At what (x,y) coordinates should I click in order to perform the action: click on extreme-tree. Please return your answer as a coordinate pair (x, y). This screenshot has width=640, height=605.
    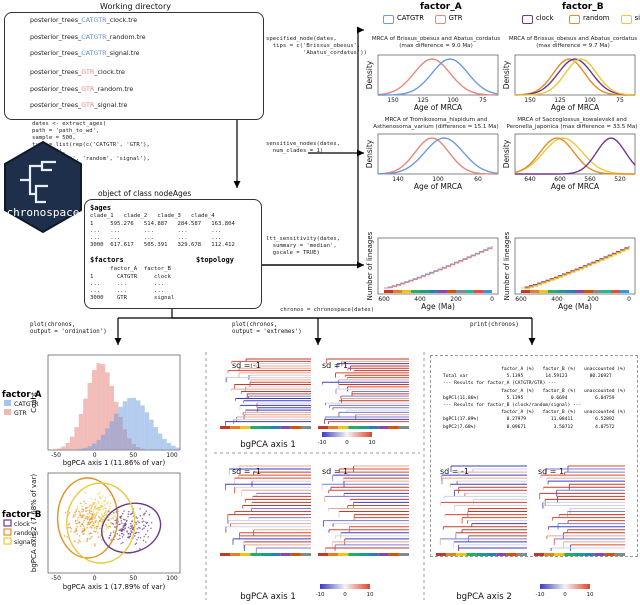
    Looking at the image, I should click on (265, 393).